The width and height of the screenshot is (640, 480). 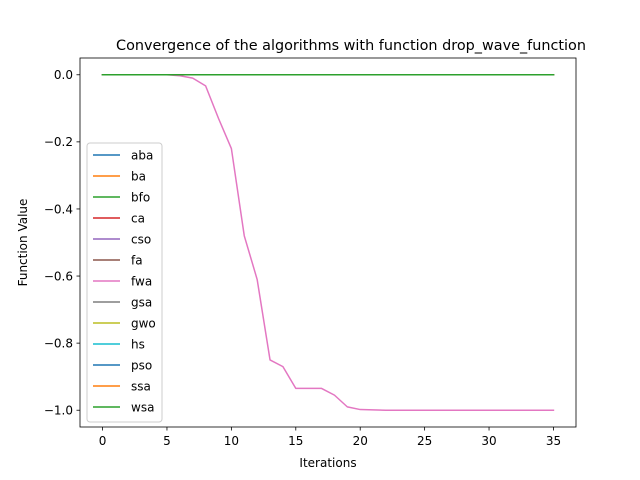 What do you see at coordinates (142, 155) in the screenshot?
I see `legend-label-aba: aba` at bounding box center [142, 155].